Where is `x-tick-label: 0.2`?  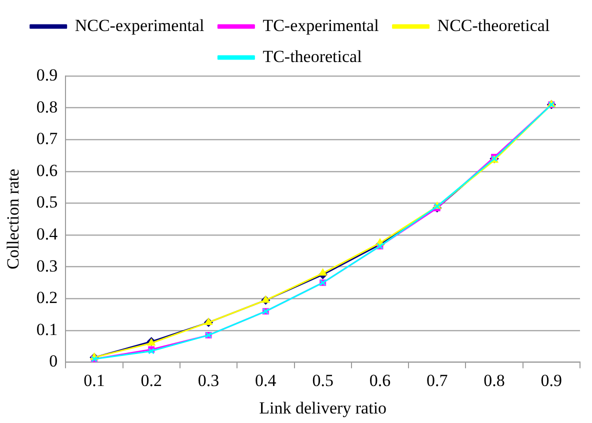 x-tick-label: 0.2 is located at coordinates (151, 380).